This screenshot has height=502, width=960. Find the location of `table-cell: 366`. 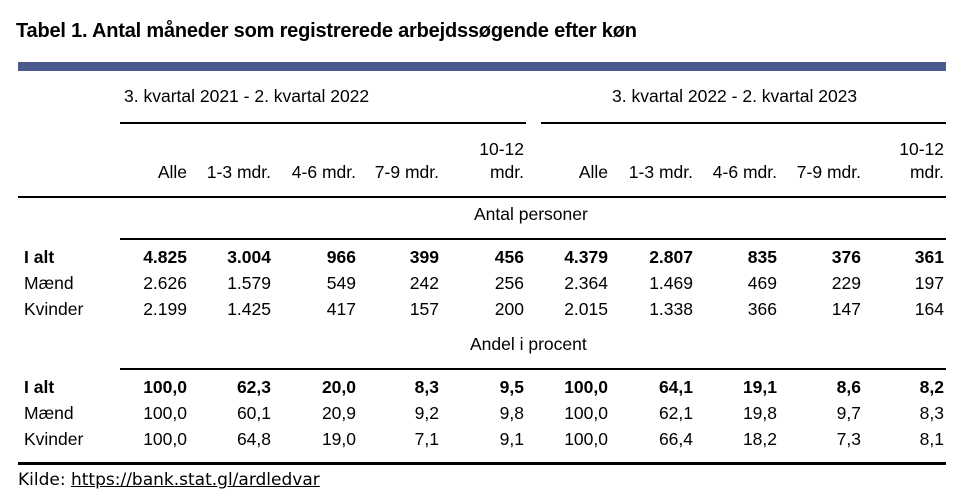

table-cell: 366 is located at coordinates (762, 309).